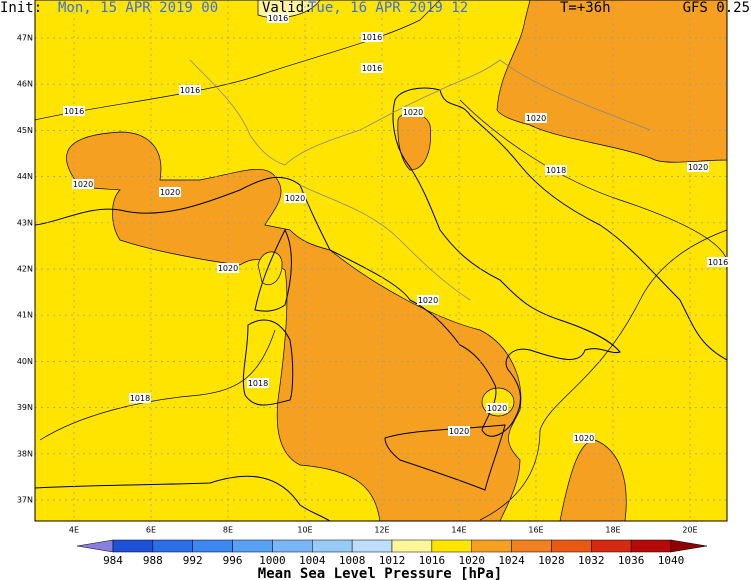  Describe the element at coordinates (612, 530) in the screenshot. I see `lon-label: 18E` at that location.